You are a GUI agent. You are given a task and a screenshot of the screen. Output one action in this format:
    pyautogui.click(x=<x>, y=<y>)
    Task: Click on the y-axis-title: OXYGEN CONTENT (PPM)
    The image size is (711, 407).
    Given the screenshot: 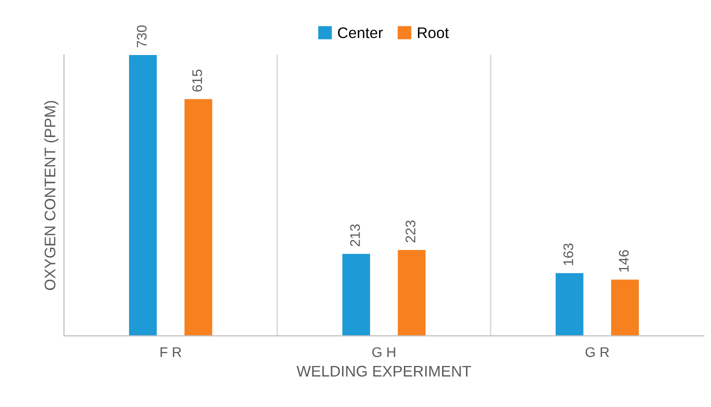 What is the action you would take?
    pyautogui.click(x=51, y=195)
    